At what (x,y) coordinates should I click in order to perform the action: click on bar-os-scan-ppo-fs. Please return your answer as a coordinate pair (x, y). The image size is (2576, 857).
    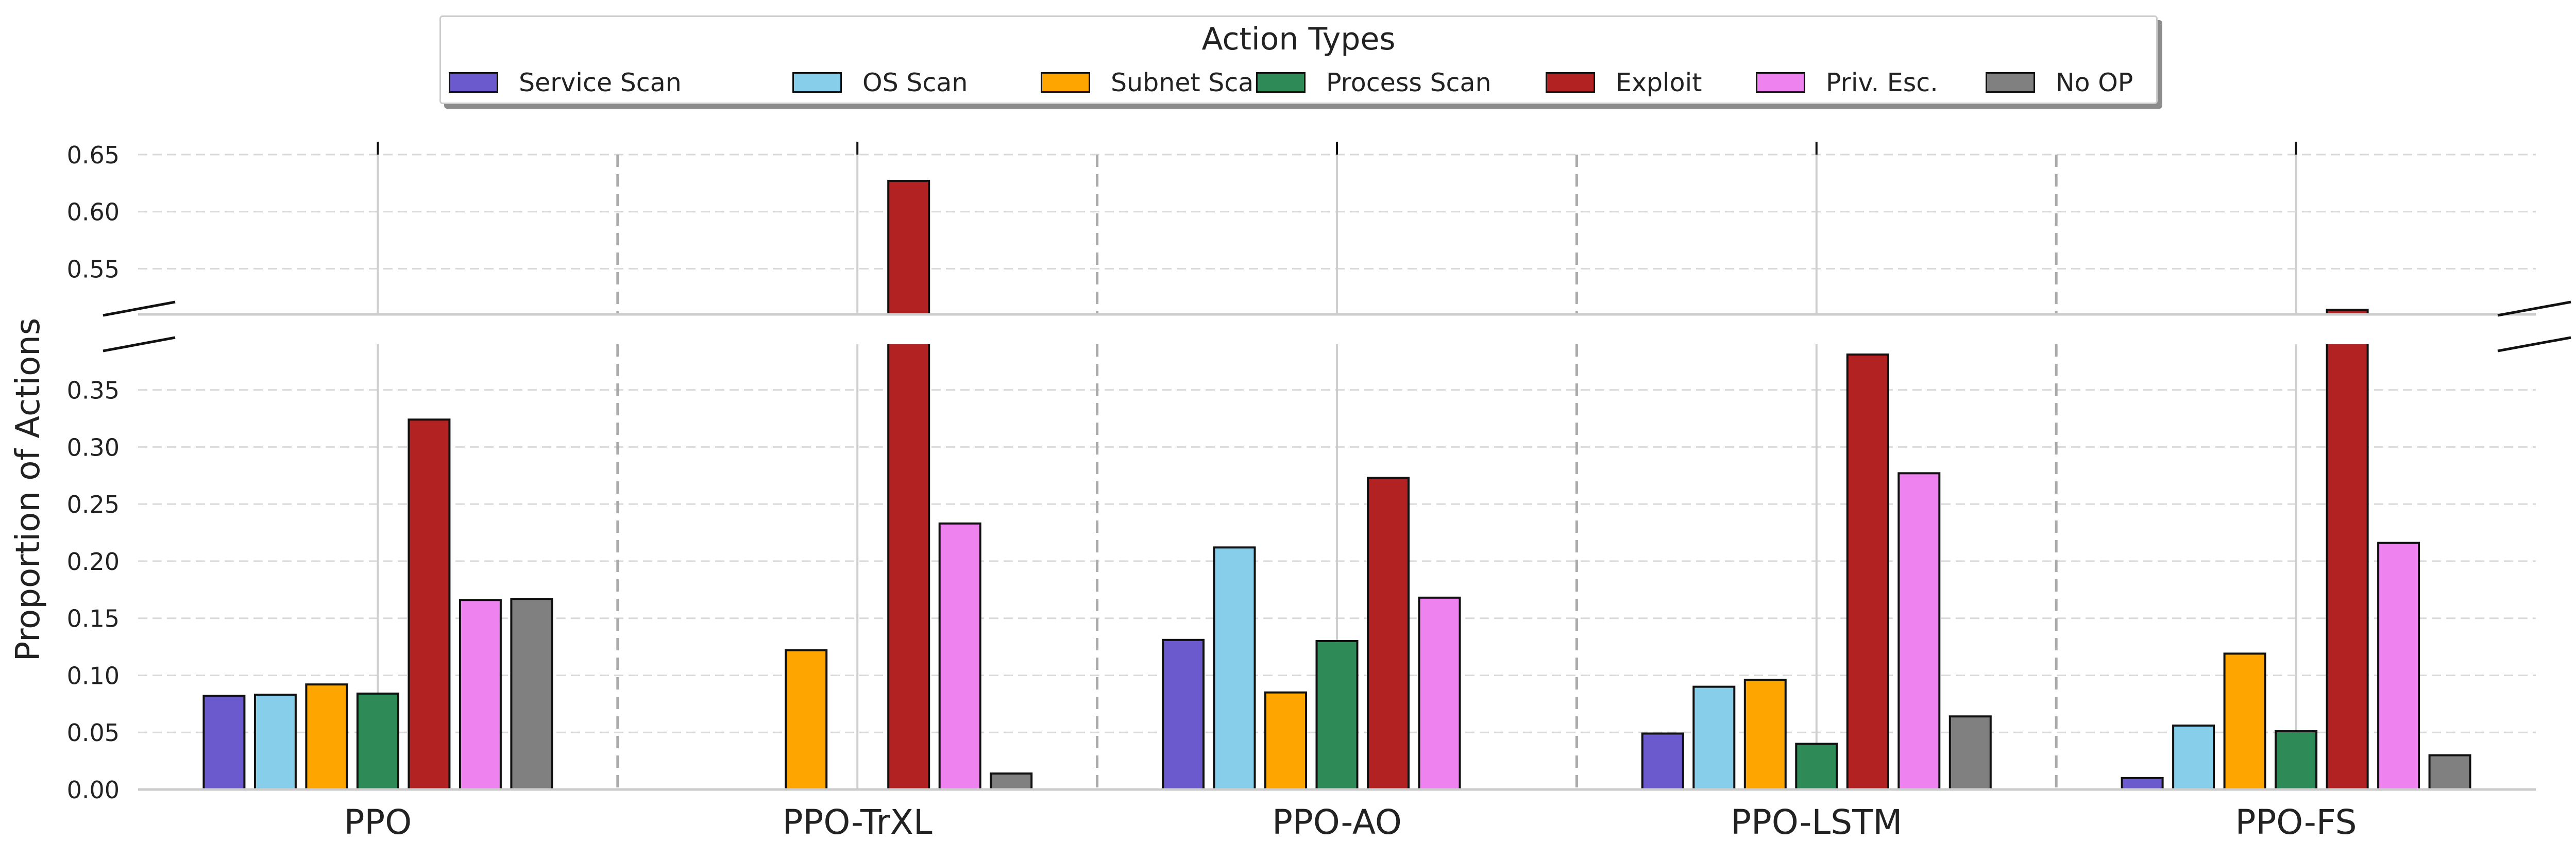
    Looking at the image, I should click on (2193, 757).